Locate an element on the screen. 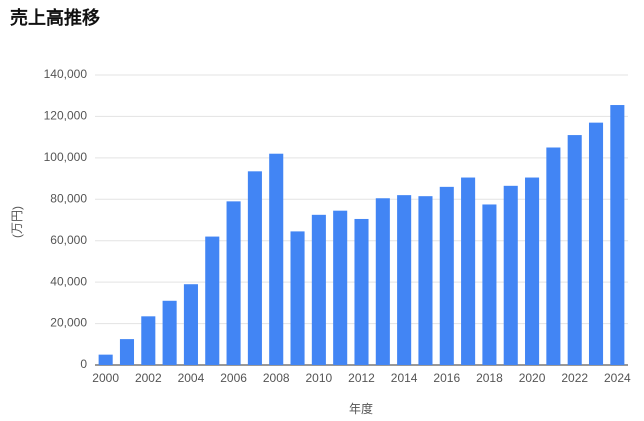  y-tick-label: 0 is located at coordinates (83, 364).